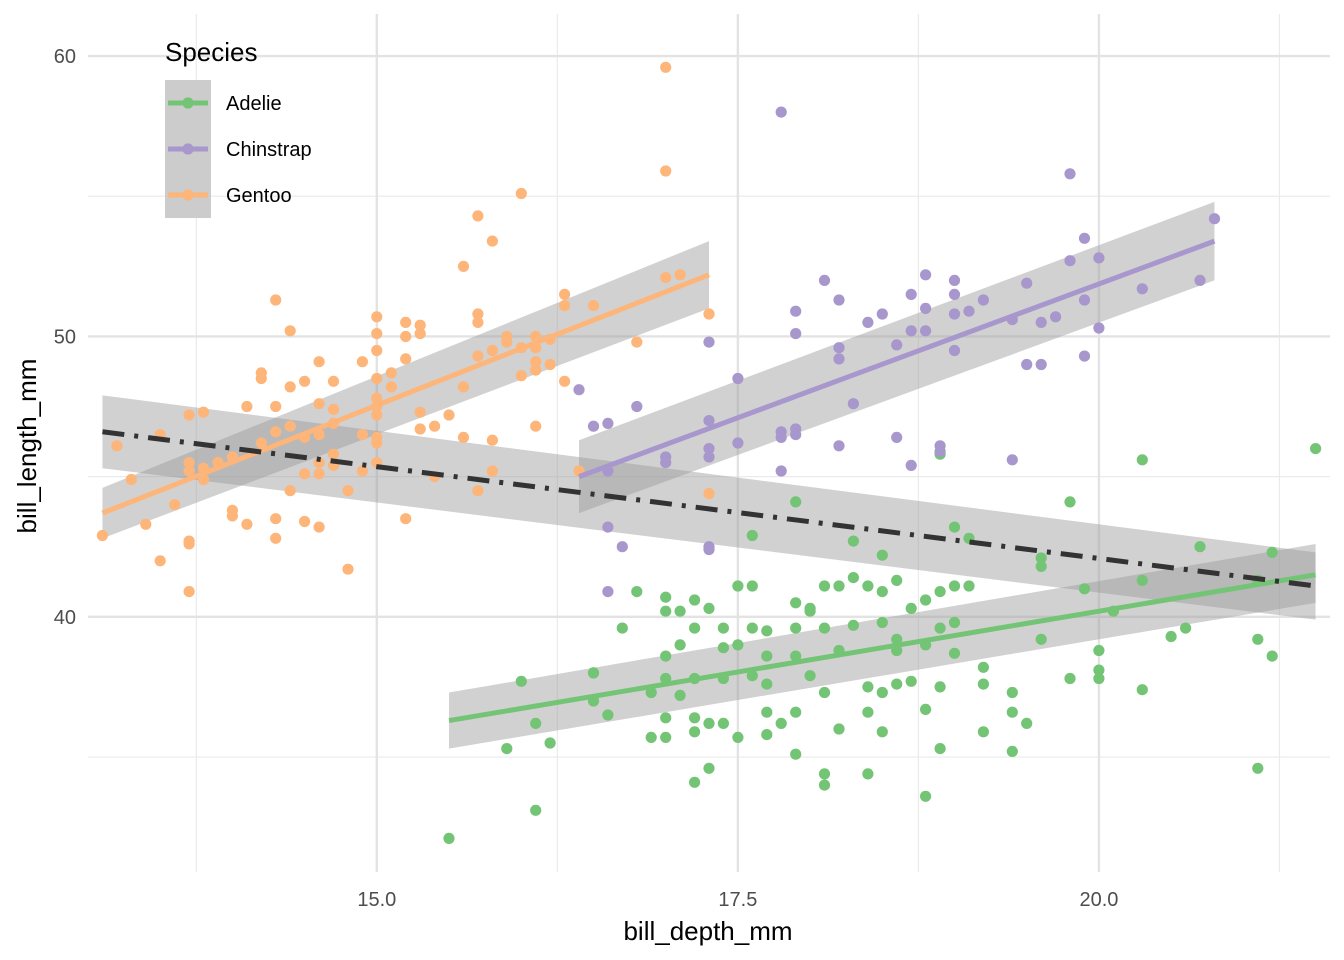  Describe the element at coordinates (405, 390) in the screenshot. I see `gentoo-trend-band` at that location.